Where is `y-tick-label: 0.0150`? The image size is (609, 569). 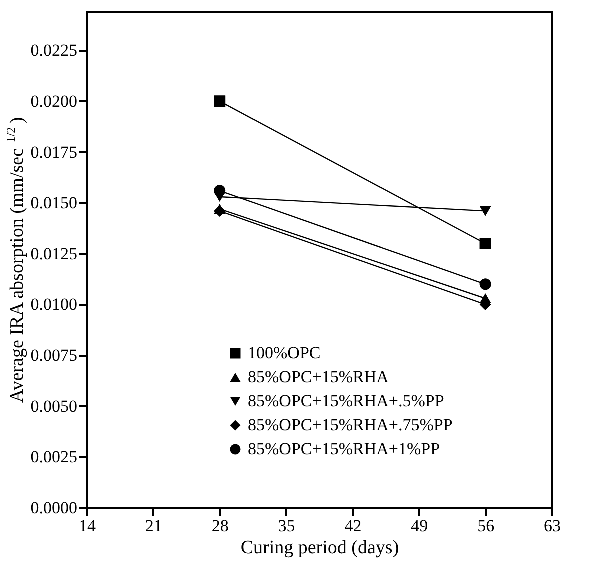
y-tick-label: 0.0150 is located at coordinates (54, 203).